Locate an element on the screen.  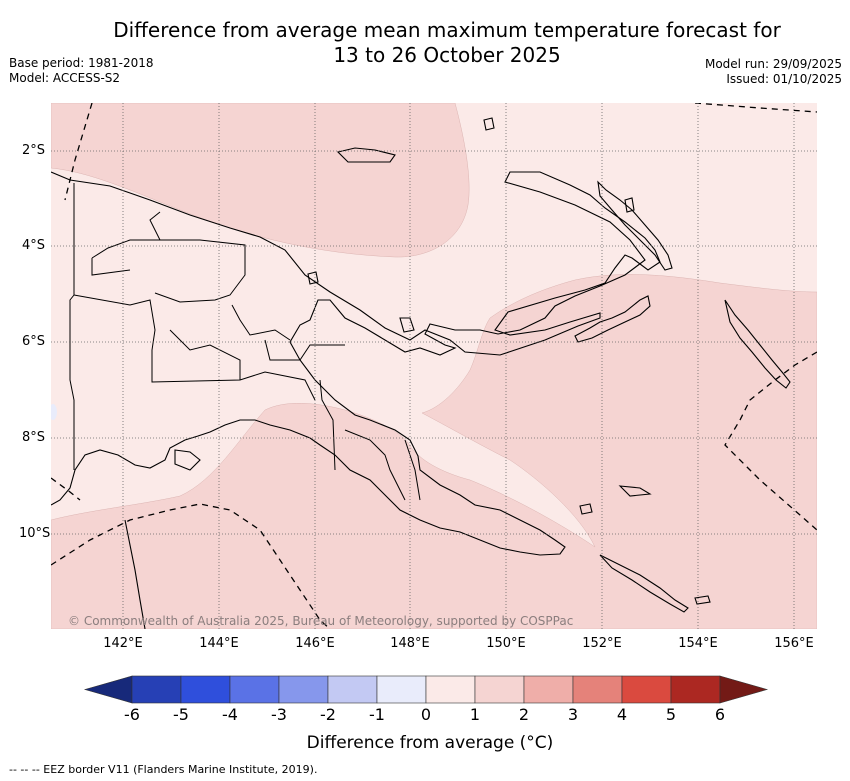
new-ireland-coast is located at coordinates (635, 225).